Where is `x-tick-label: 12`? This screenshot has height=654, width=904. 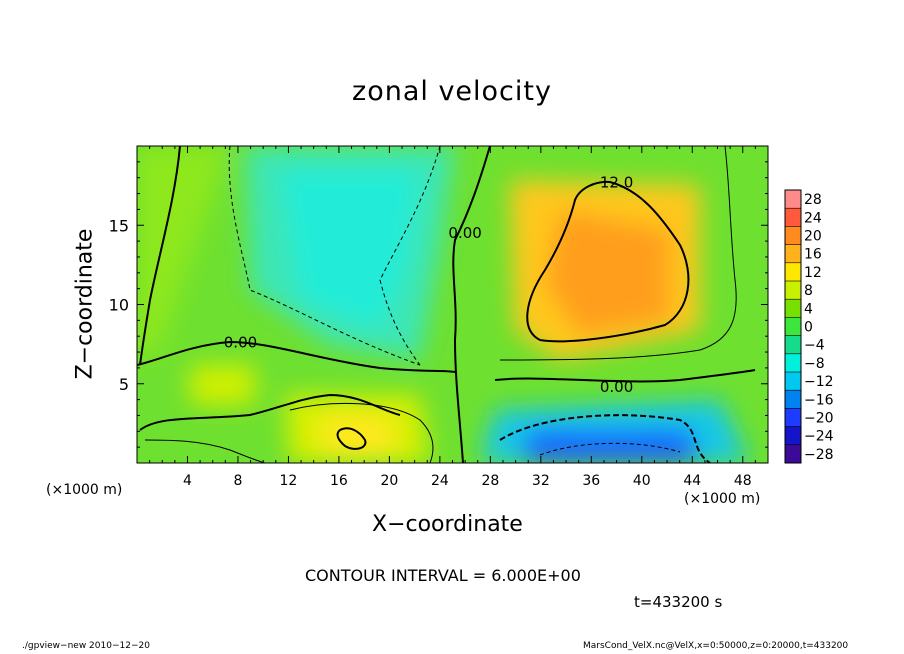
x-tick-label: 12 is located at coordinates (289, 481).